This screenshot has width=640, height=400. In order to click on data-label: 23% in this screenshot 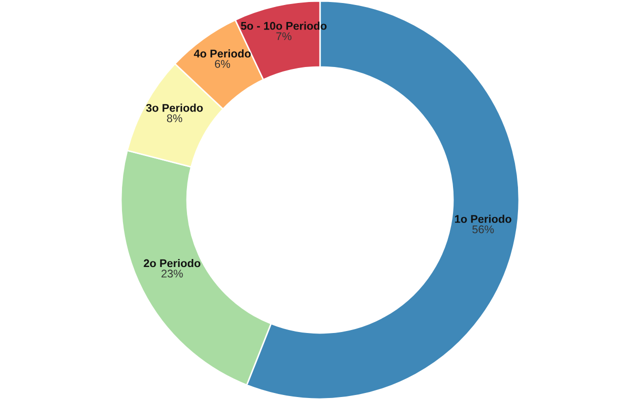, I will do `click(172, 274)`.